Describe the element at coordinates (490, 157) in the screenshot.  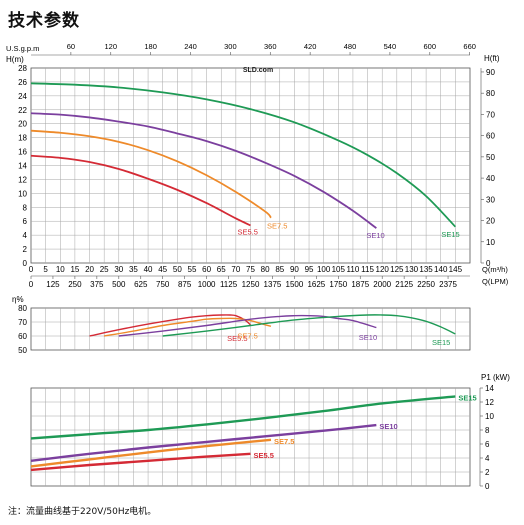
I see `ft-tick-label: 50` at that location.